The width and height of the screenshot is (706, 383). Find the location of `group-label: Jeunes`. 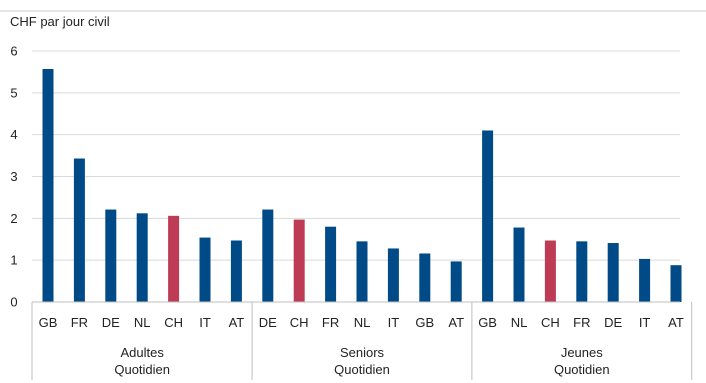

group-label: Jeunes is located at coordinates (582, 352).